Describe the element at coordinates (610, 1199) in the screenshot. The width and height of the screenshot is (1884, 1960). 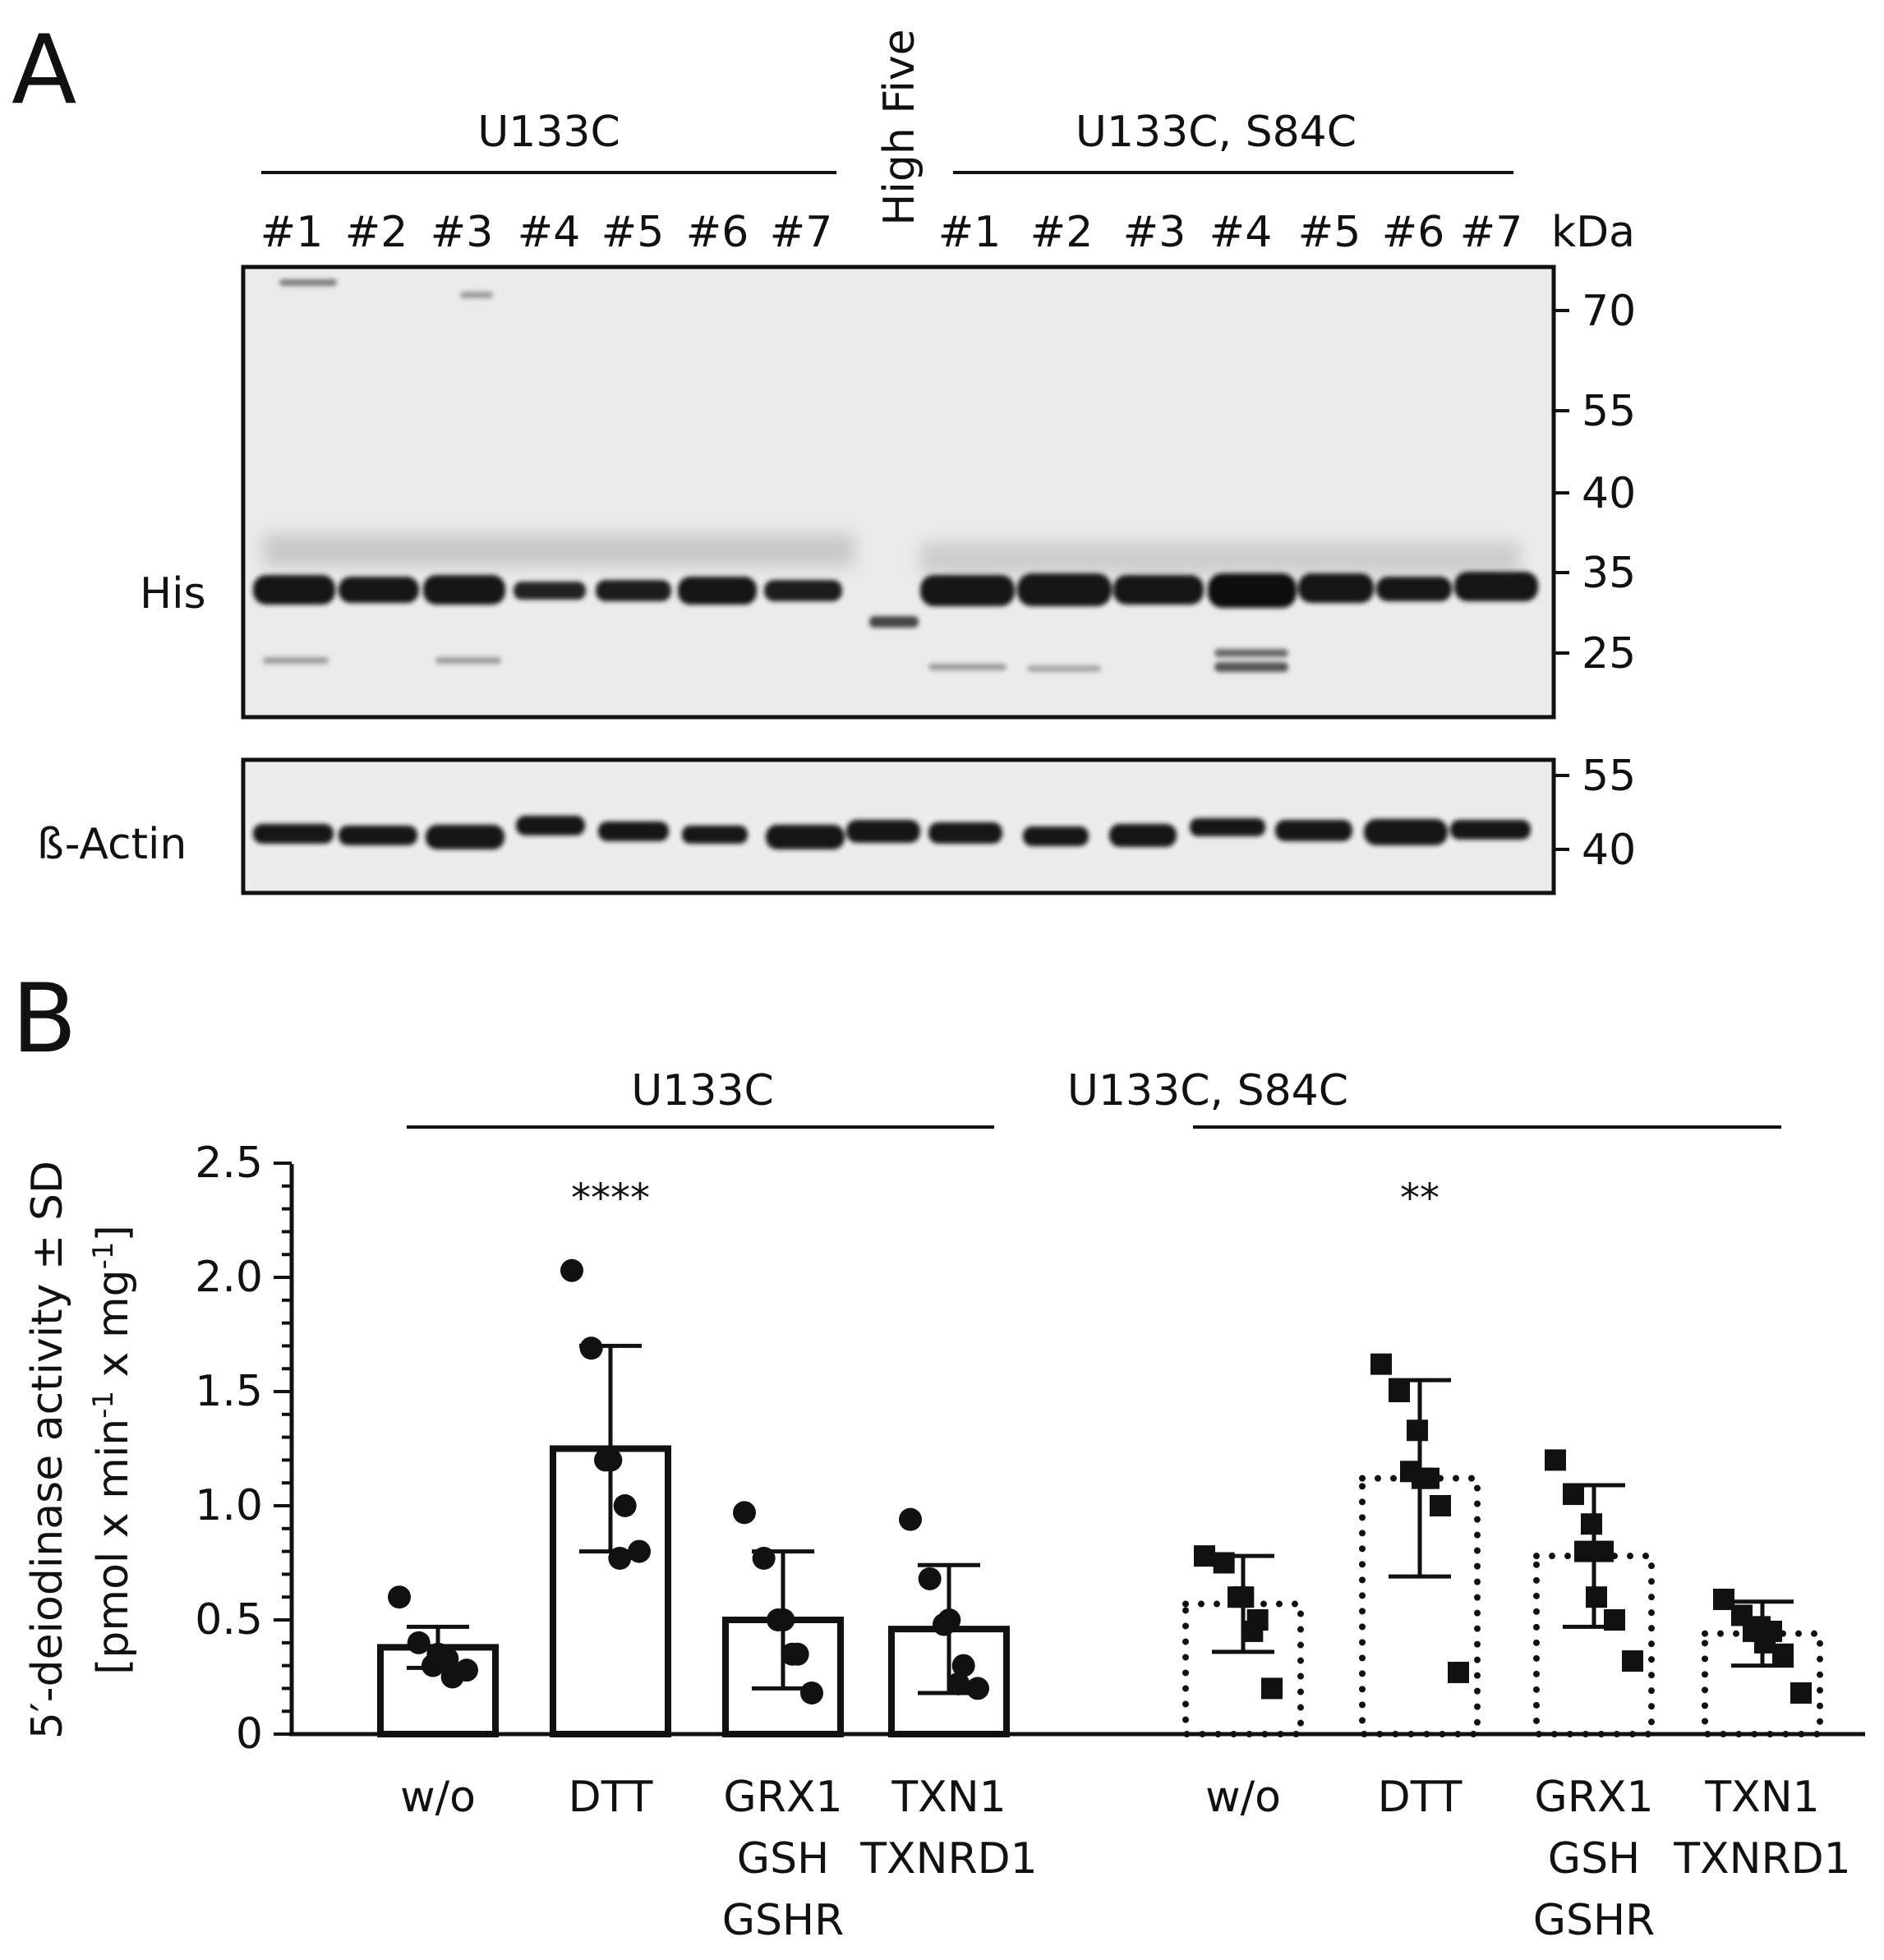
I see `significance-u133c: ****` at that location.